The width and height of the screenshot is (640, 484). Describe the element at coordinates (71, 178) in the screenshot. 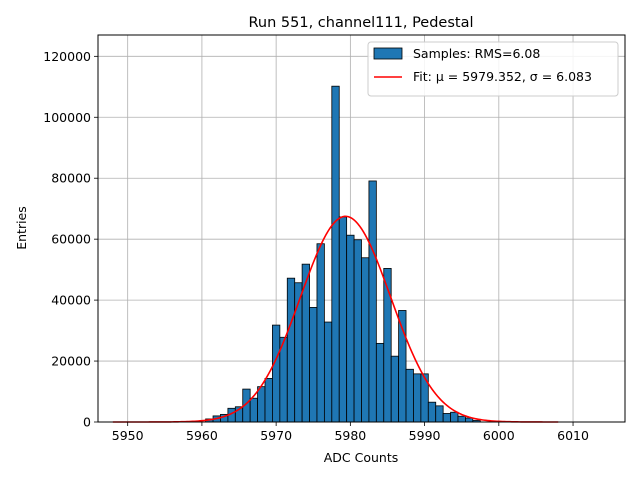

I see `y-tick-label: 80000` at that location.